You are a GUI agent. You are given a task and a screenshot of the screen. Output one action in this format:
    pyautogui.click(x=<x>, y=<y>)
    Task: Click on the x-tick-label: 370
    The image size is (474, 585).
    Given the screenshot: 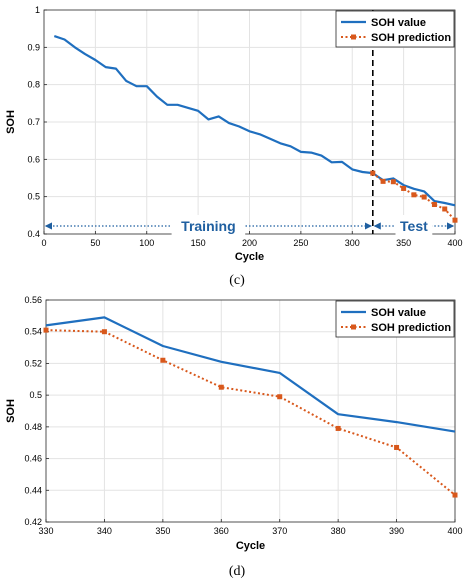 What is the action you would take?
    pyautogui.click(x=279, y=531)
    